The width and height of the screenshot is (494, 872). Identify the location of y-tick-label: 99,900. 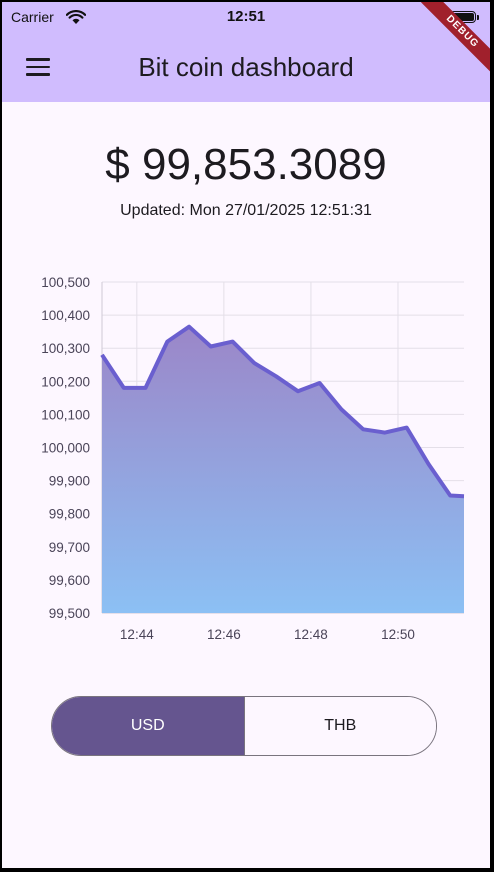
(69, 481).